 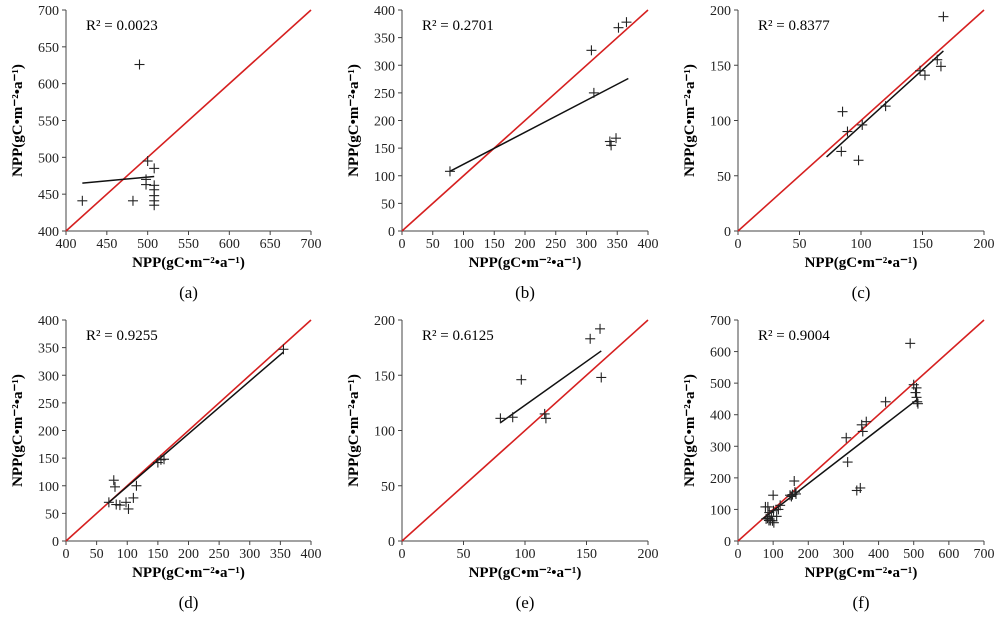 I want to click on r-squared-label: R² = 0.9004, so click(x=794, y=336).